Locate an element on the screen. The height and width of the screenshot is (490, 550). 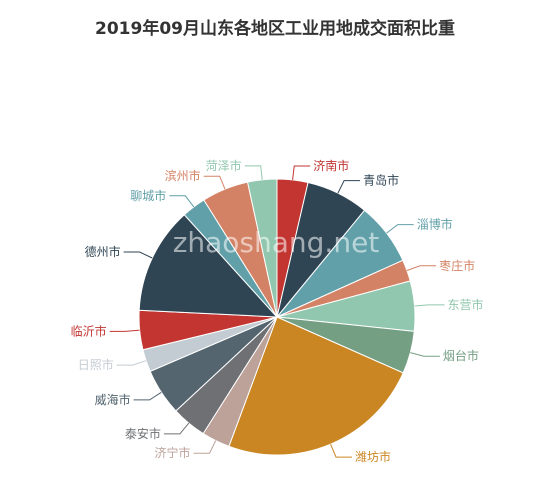
slice-label-15: 菏泽市 is located at coordinates (224, 165).